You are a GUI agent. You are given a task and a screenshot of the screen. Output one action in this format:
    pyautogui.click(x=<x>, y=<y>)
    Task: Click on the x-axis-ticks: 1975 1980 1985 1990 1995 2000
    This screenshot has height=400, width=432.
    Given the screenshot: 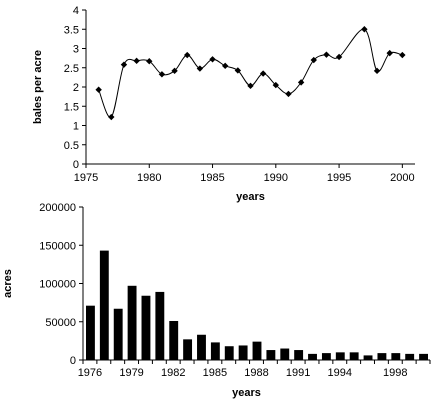 What is the action you would take?
    pyautogui.click(x=244, y=174)
    